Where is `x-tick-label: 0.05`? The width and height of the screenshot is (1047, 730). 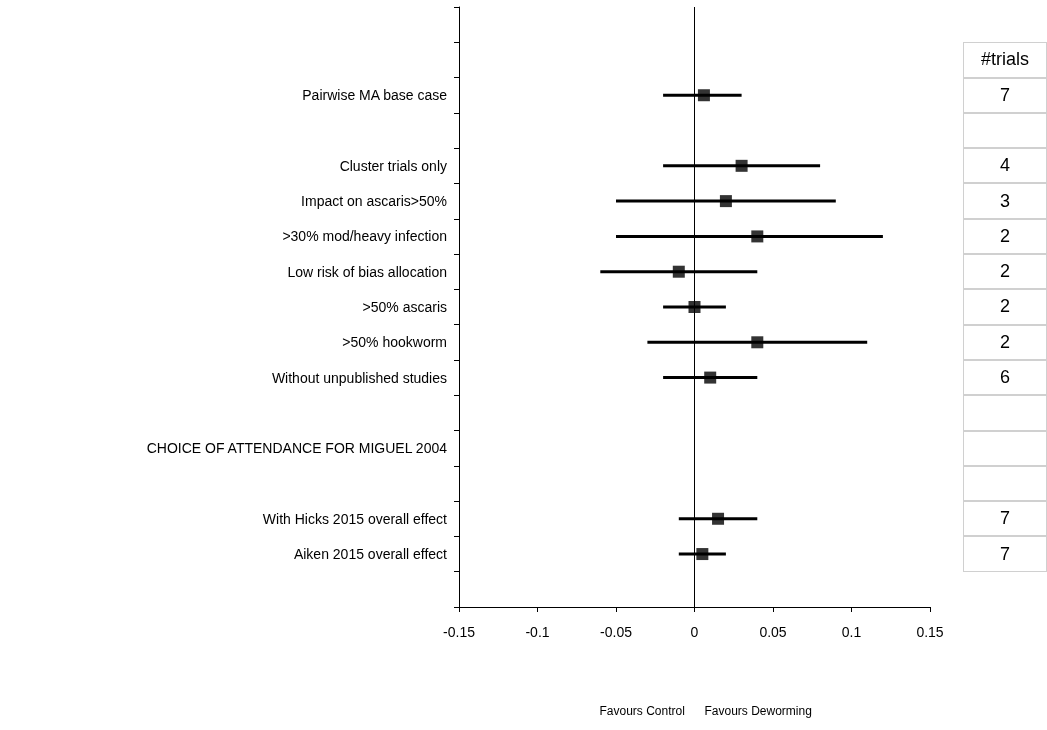
x-tick-label: 0.05 is located at coordinates (773, 632).